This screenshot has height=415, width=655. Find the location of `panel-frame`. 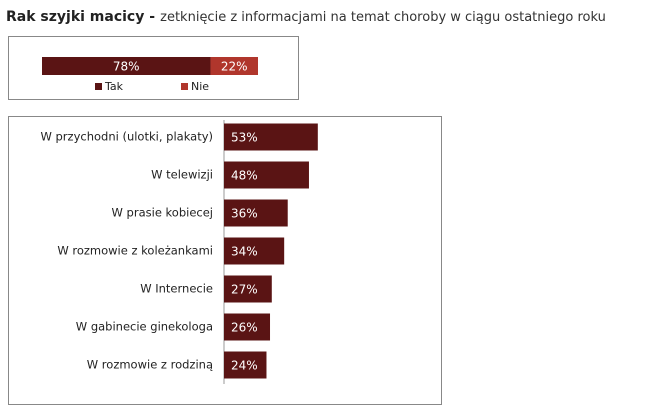

panel-frame is located at coordinates (153, 68).